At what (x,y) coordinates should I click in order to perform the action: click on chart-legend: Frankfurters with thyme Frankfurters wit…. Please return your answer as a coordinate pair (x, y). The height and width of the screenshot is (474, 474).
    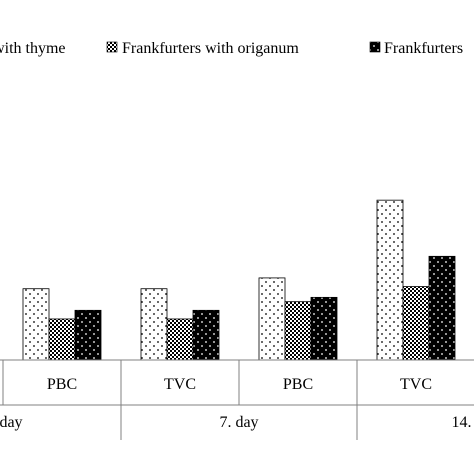
    Looking at the image, I should click on (231, 48).